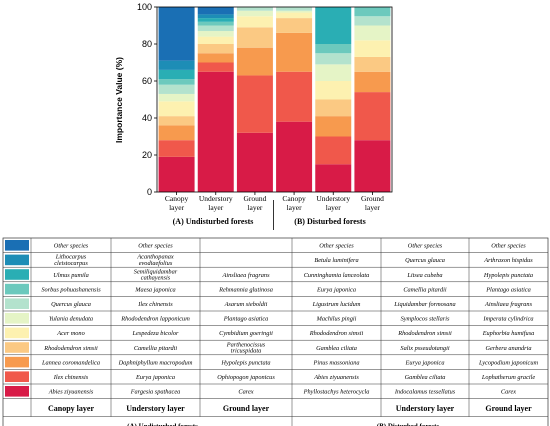 Image resolution: width=550 pixels, height=426 pixels. What do you see at coordinates (70, 362) in the screenshot?
I see `legend-cell: Lannea coromandelica` at bounding box center [70, 362].